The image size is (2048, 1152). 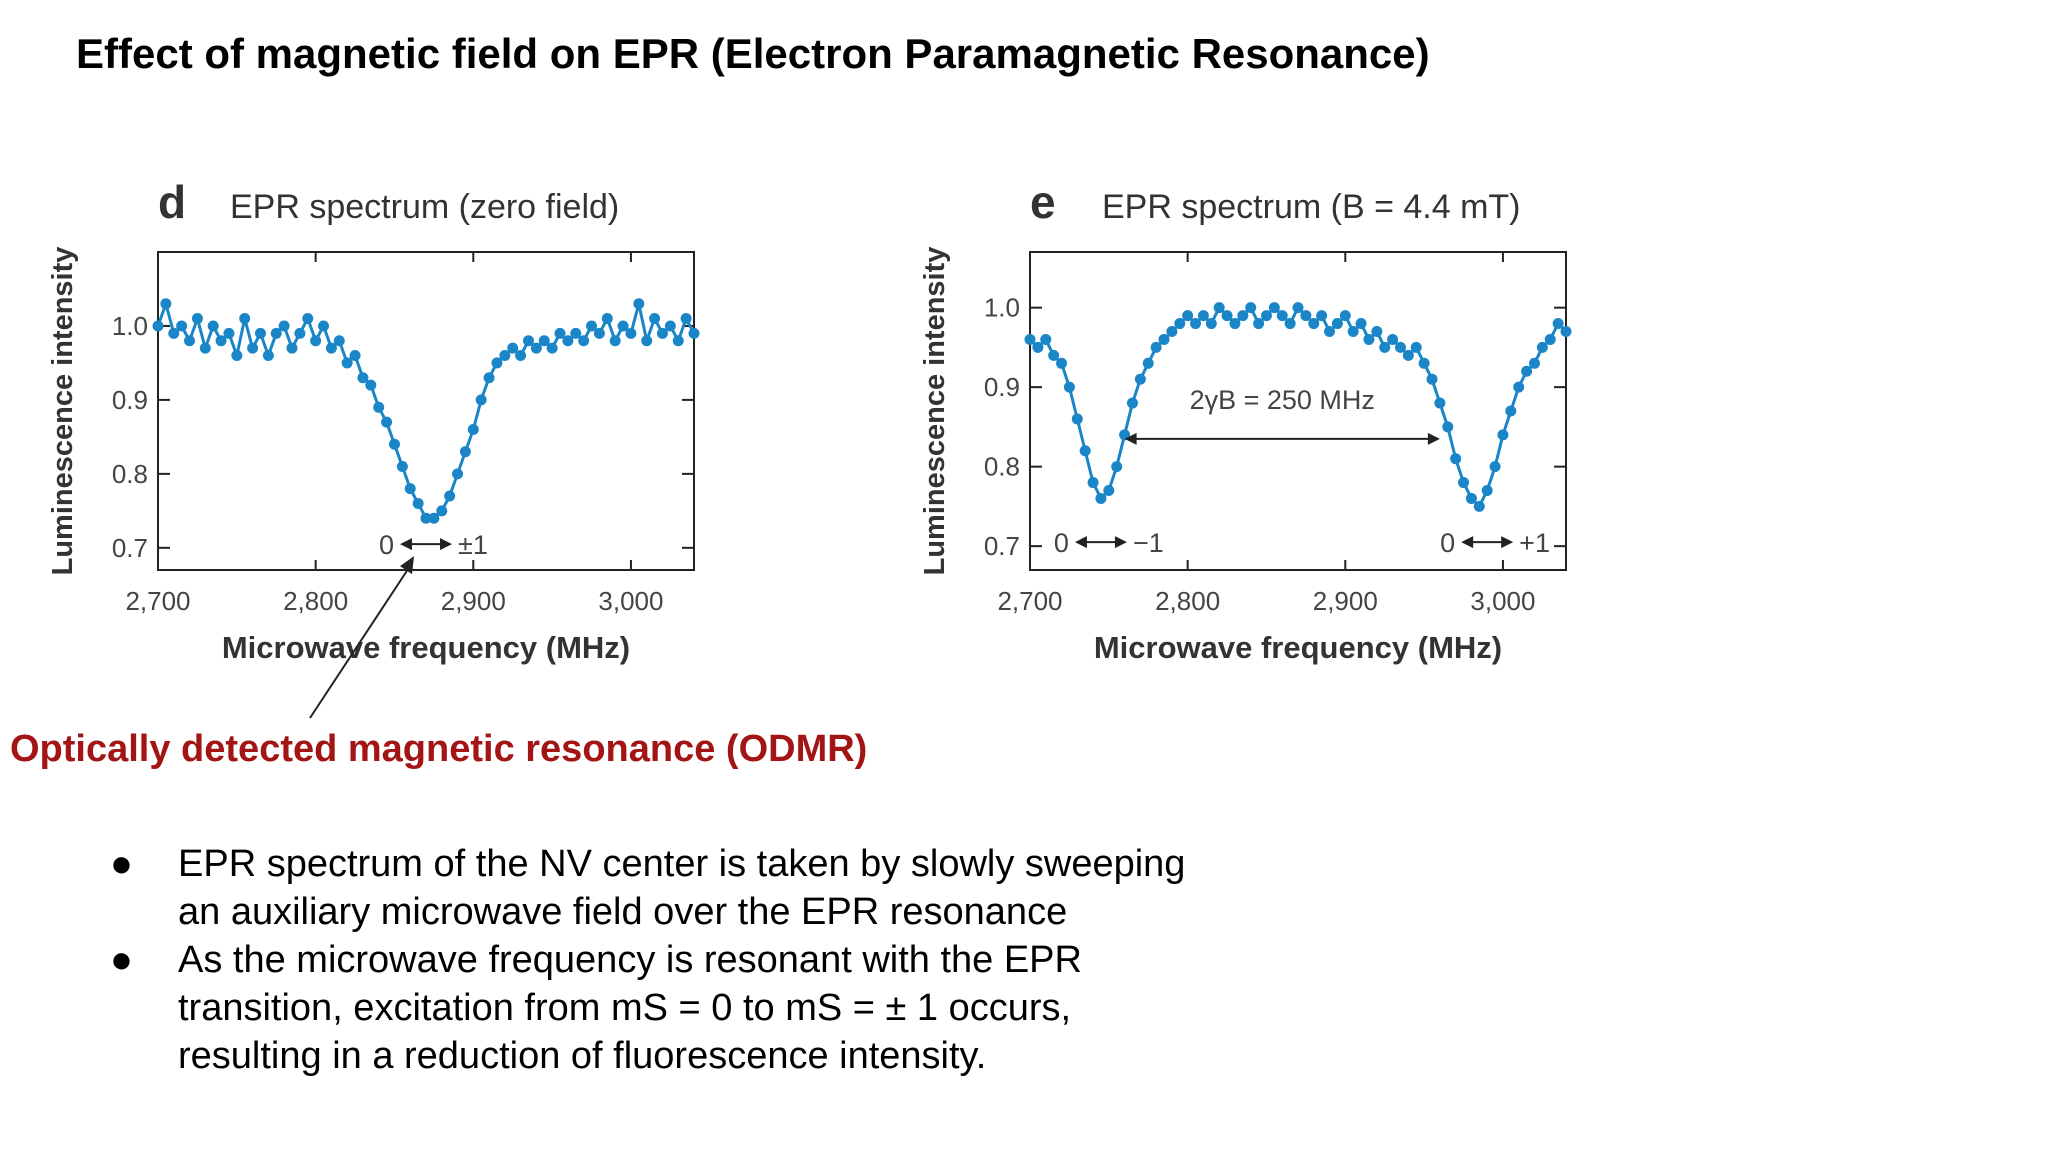 I want to click on panel-letter: e, so click(x=1043, y=202).